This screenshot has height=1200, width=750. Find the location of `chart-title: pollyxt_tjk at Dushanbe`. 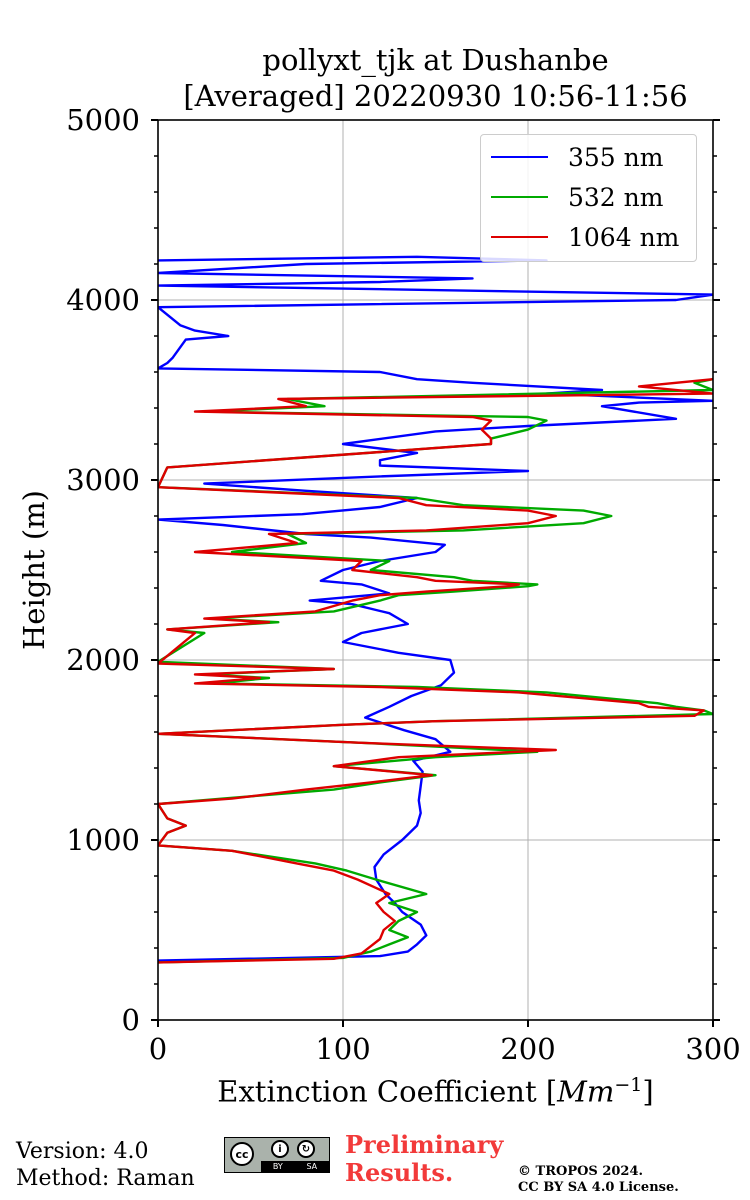

chart-title: pollyxt_tjk at Dushanbe is located at coordinates (435, 60).